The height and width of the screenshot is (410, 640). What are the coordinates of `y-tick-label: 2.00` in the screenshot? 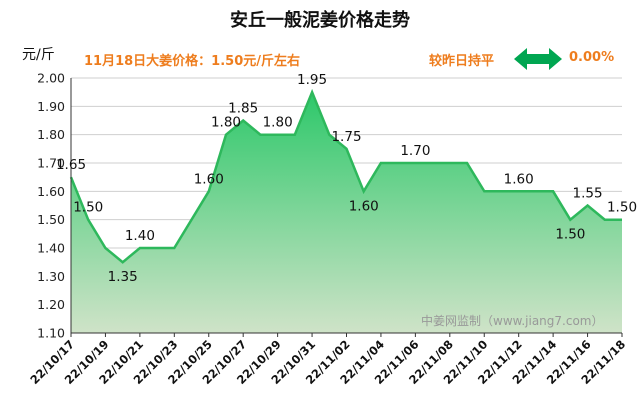 It's located at (51, 78).